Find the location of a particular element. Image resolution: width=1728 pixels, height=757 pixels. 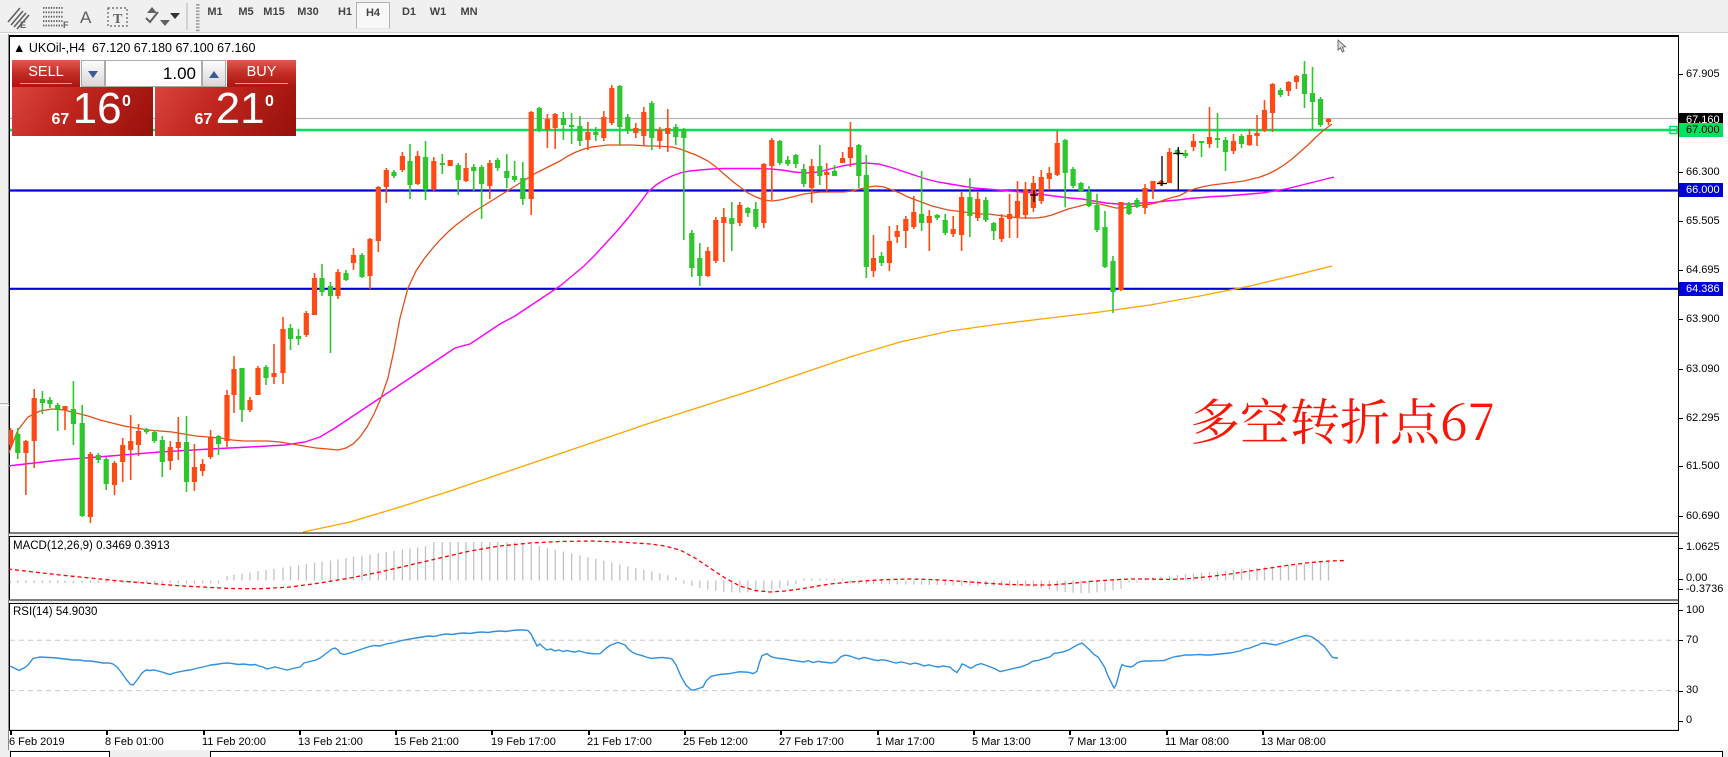

svg-text: F is located at coordinates (66, 25).